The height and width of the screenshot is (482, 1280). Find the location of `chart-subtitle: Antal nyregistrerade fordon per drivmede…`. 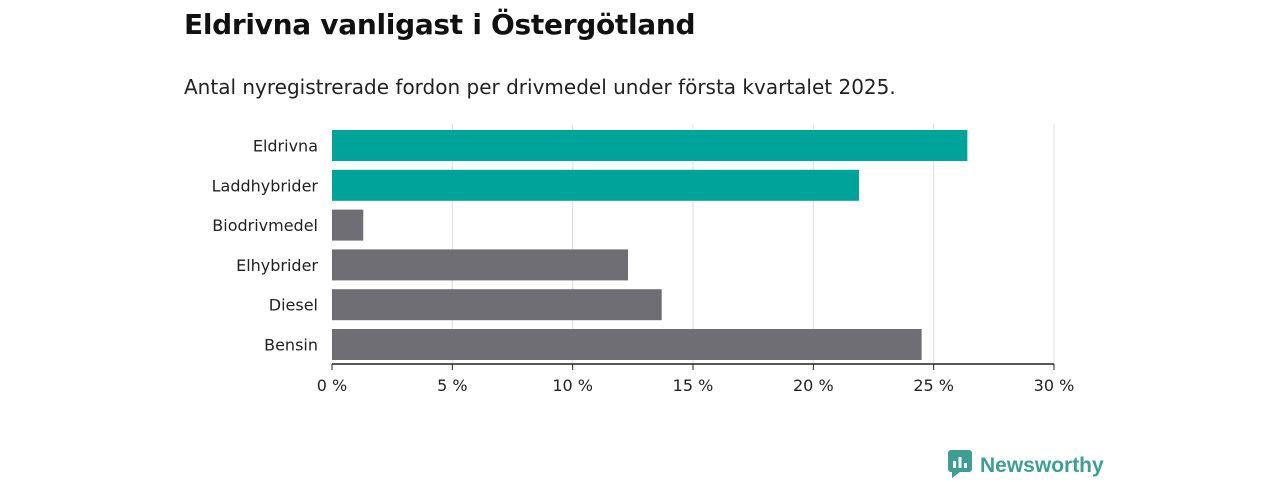

chart-subtitle: Antal nyregistrerade fordon per drivmede… is located at coordinates (540, 87).